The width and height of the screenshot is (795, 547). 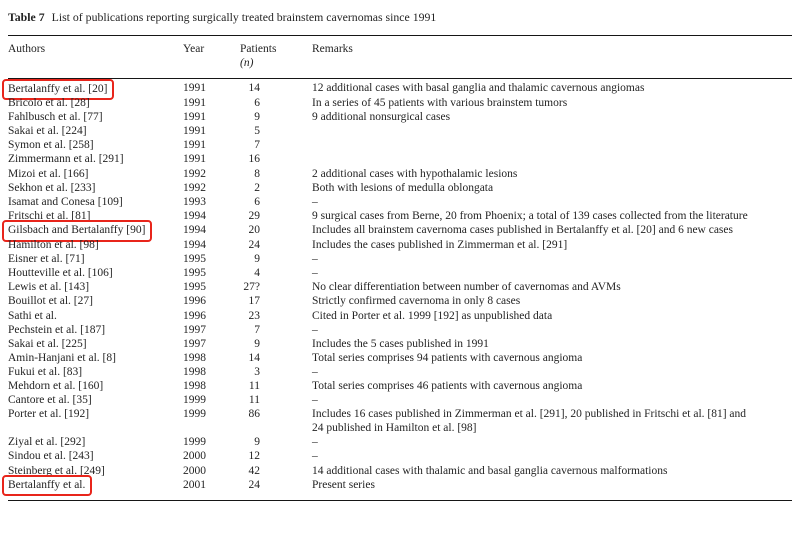 I want to click on year-cell: 1997, so click(x=194, y=343).